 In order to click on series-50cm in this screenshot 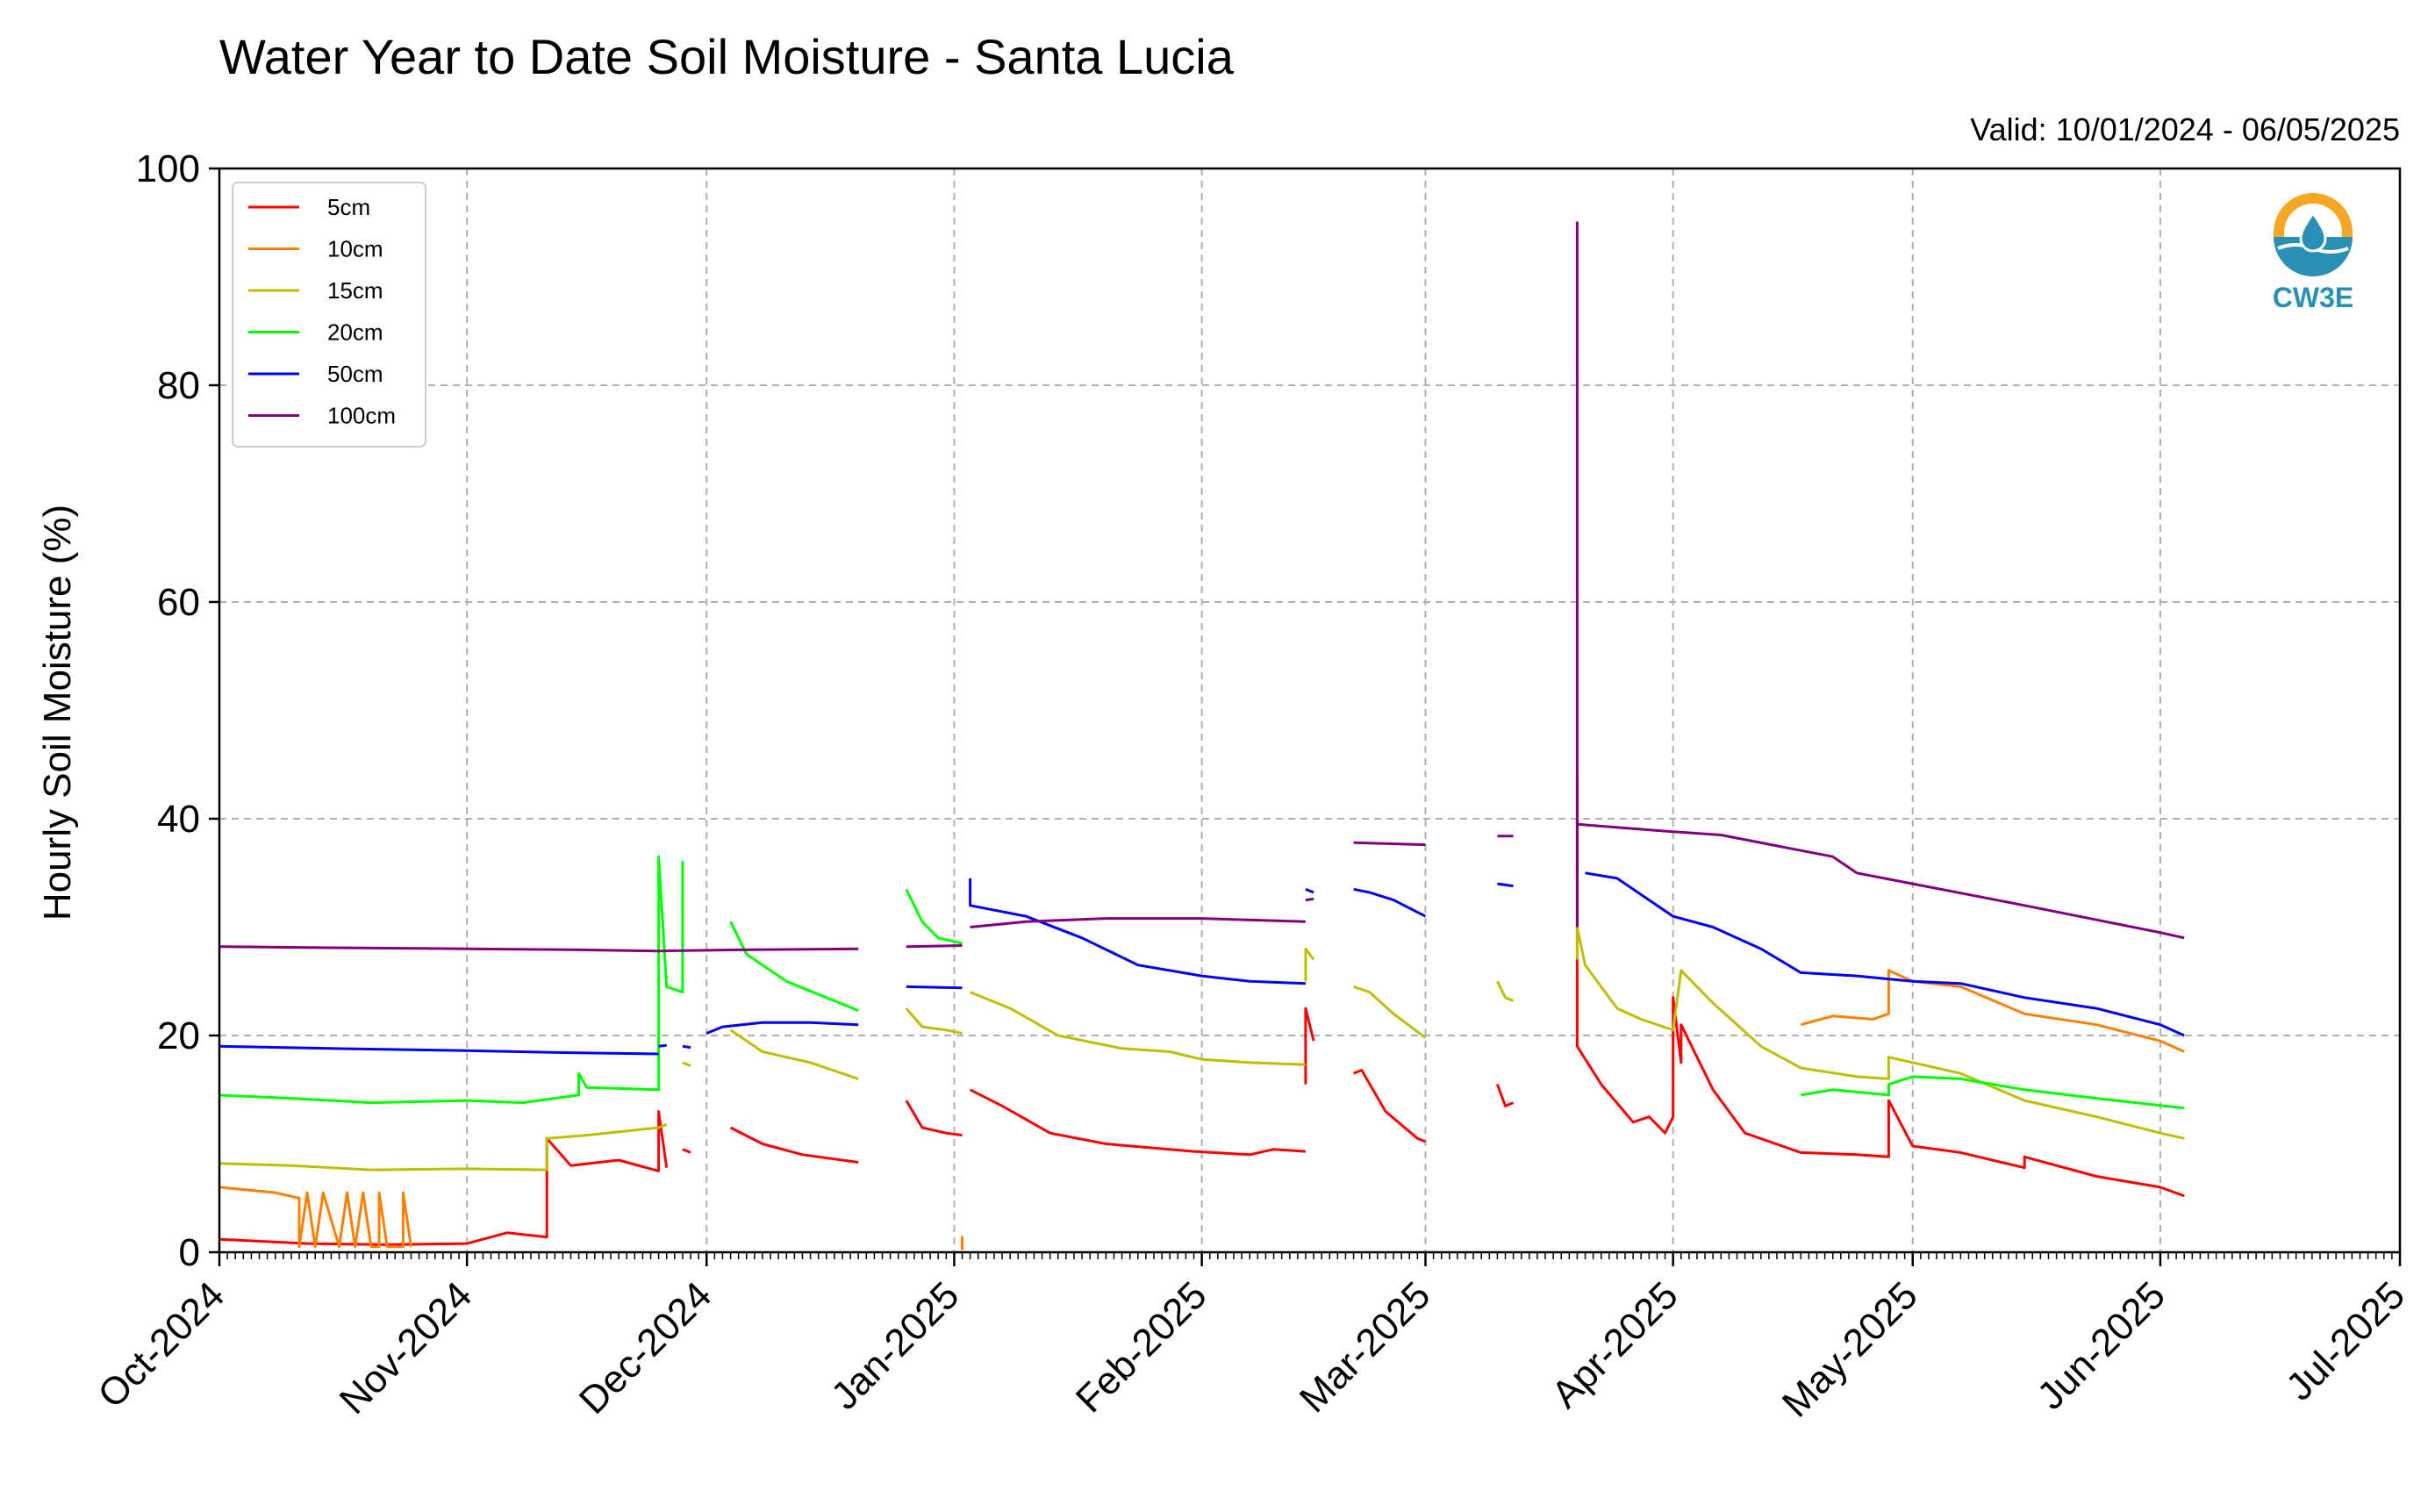, I will do `click(1202, 964)`.